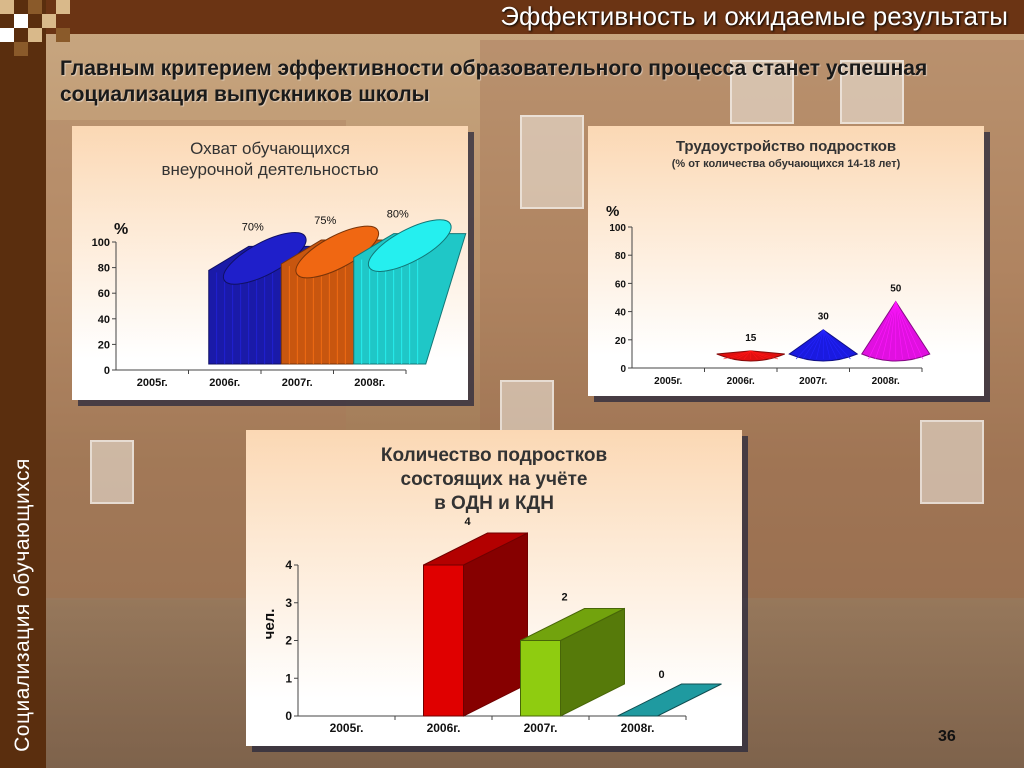 The image size is (1024, 768). I want to click on slide-number: 36, so click(947, 736).